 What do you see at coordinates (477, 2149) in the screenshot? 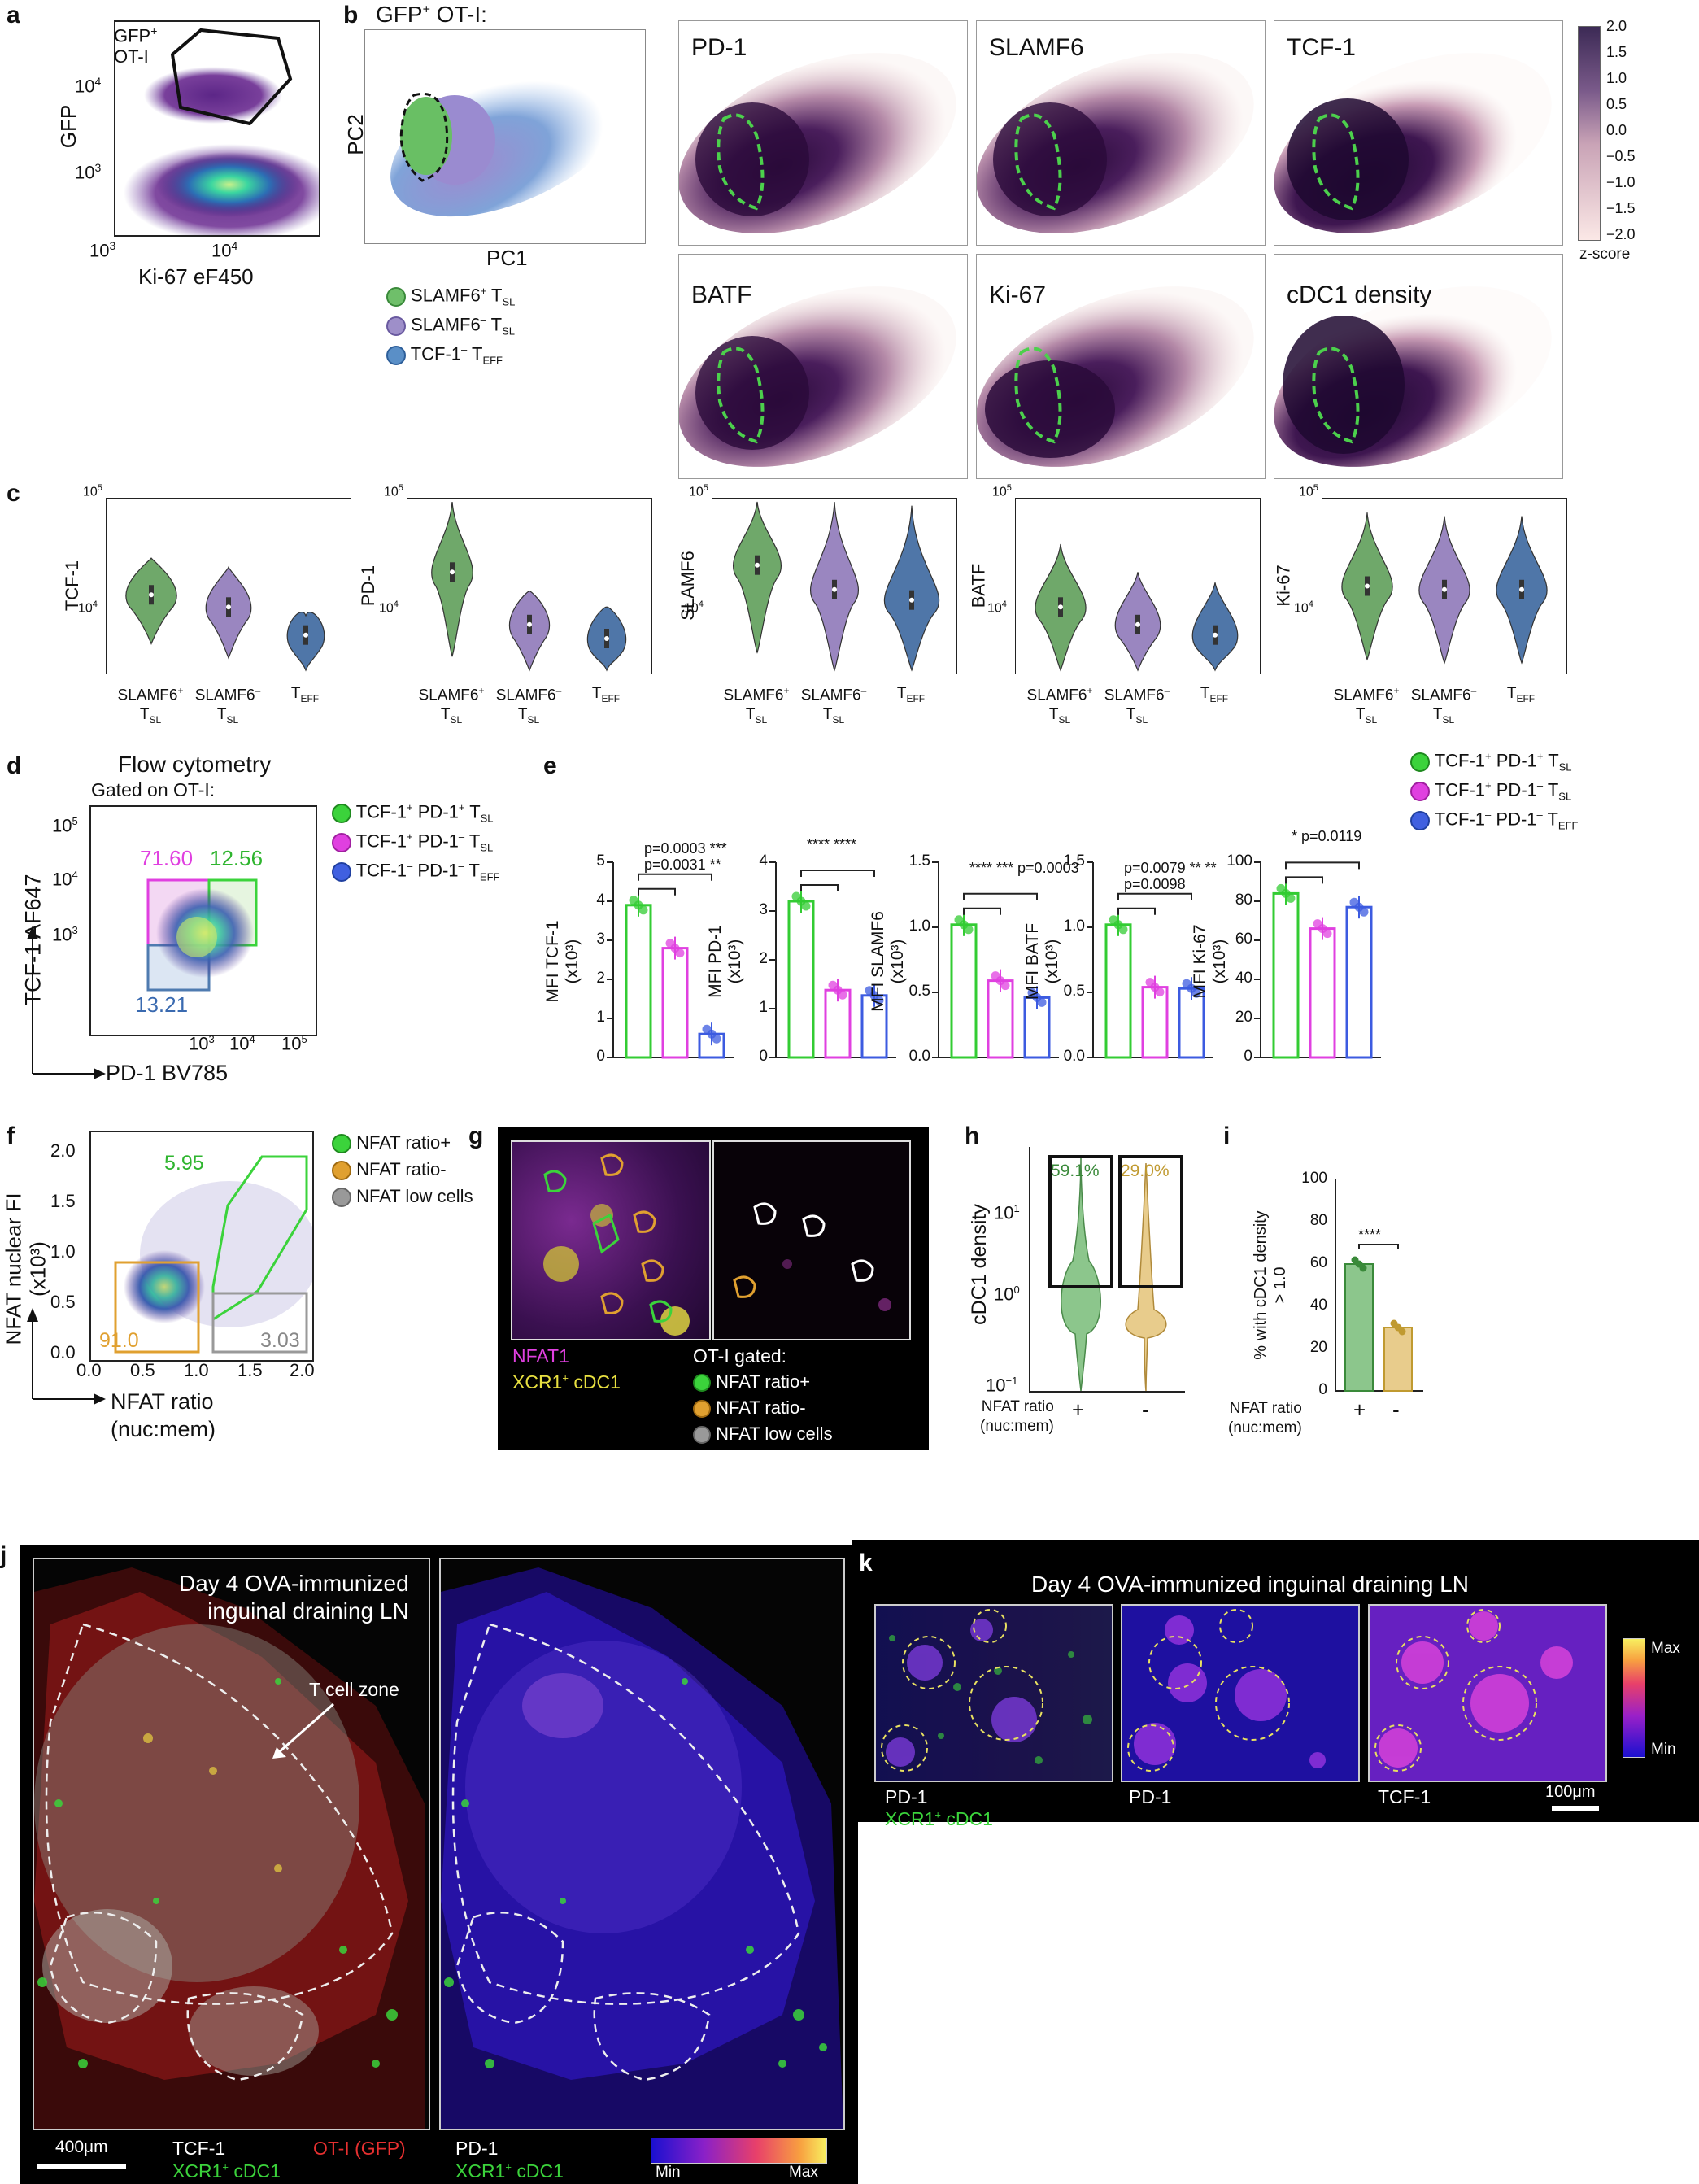
I see `panel-j-label-pd1: PD-1` at bounding box center [477, 2149].